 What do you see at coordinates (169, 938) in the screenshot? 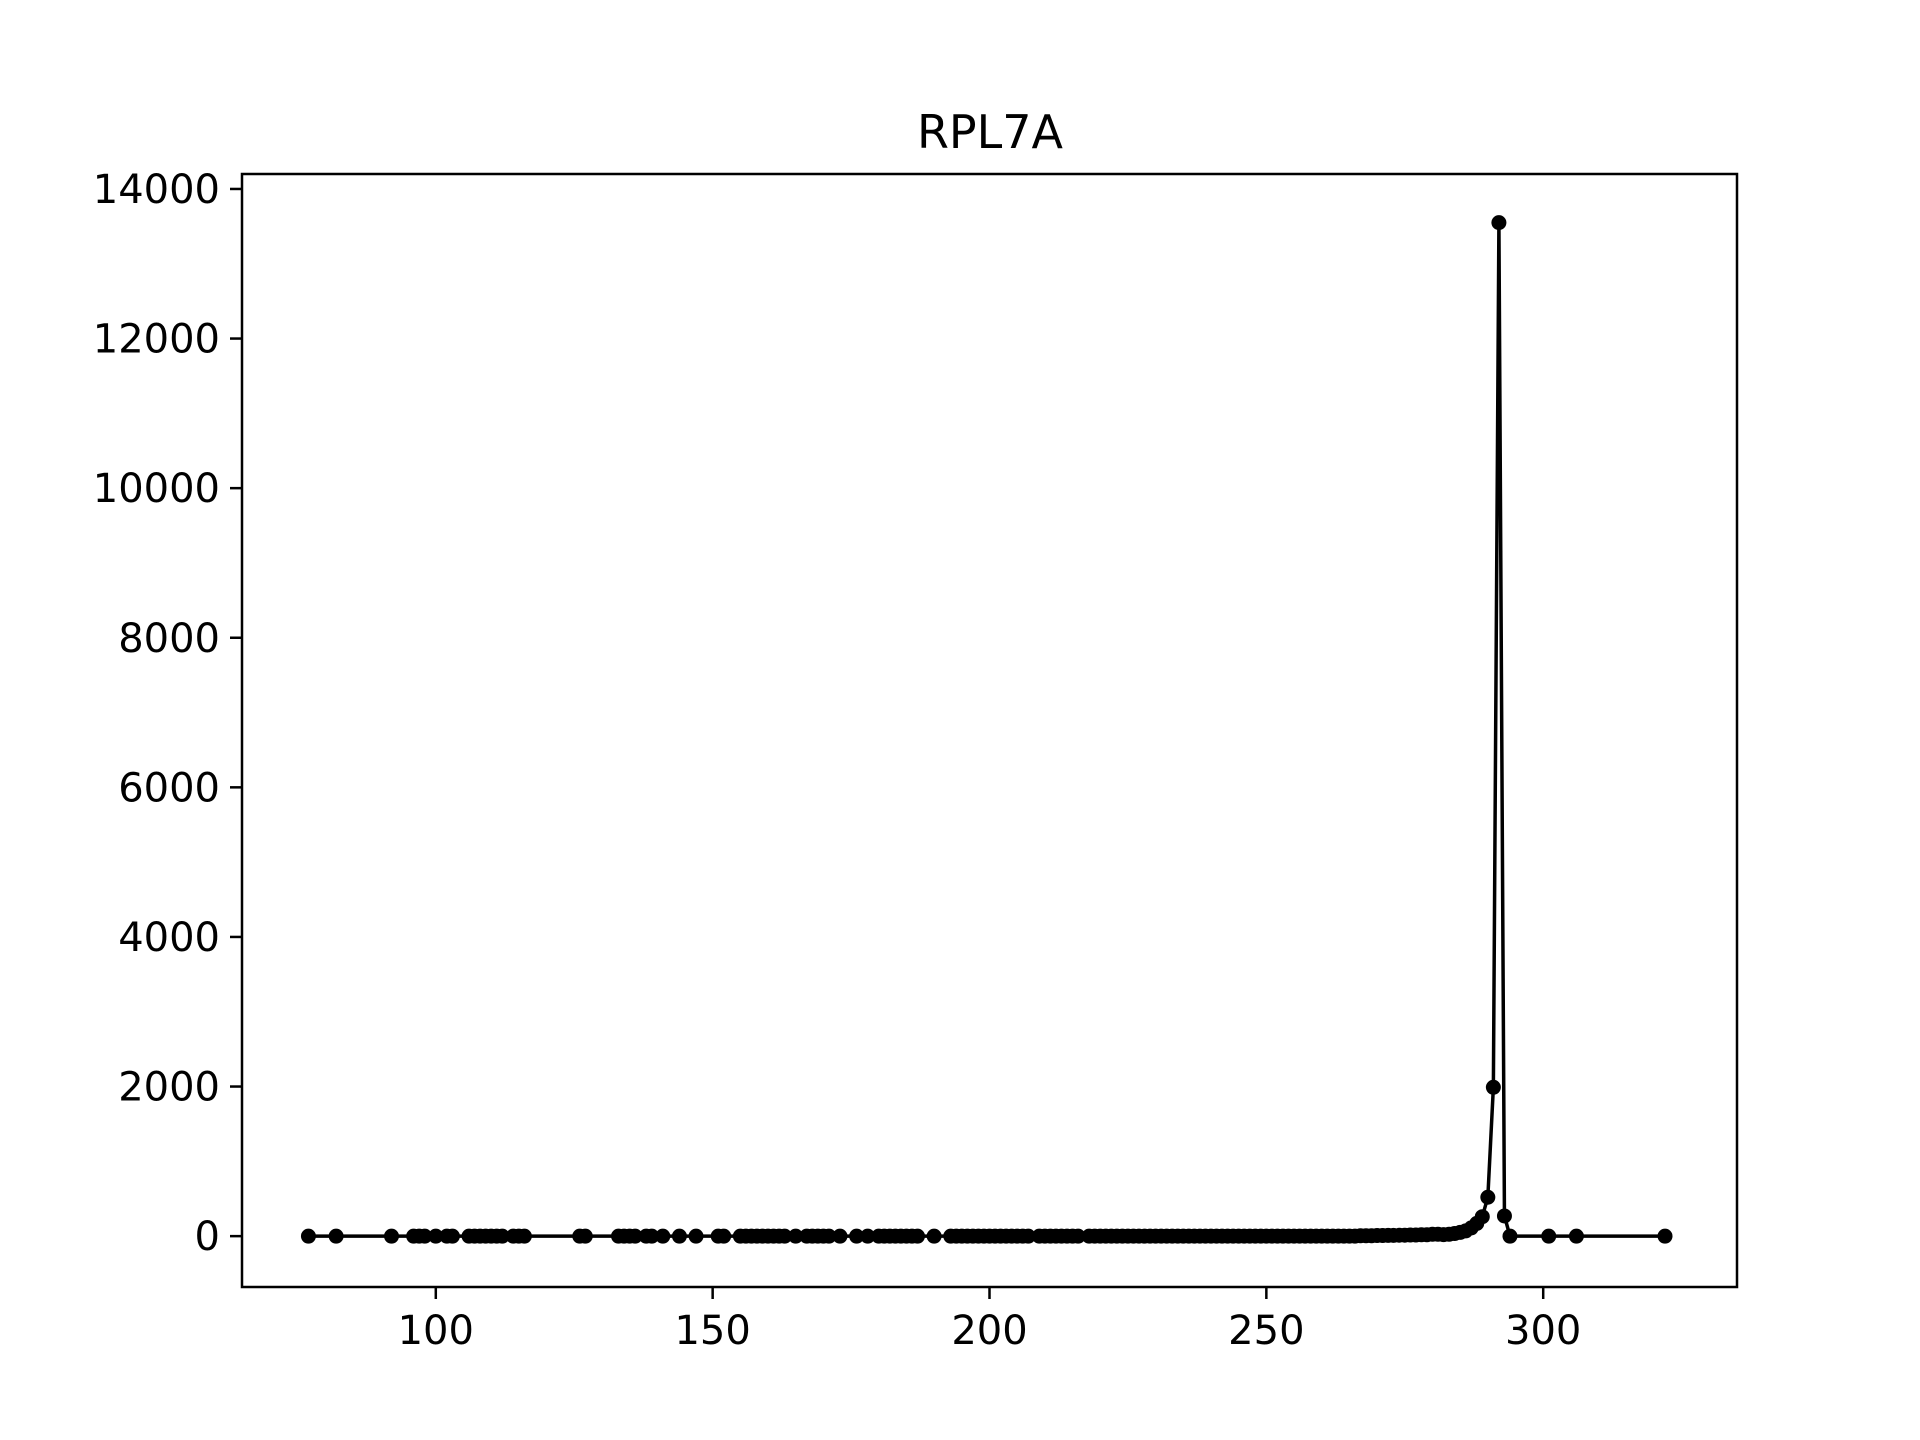
I see `y-tick-label: 4000` at bounding box center [169, 938].